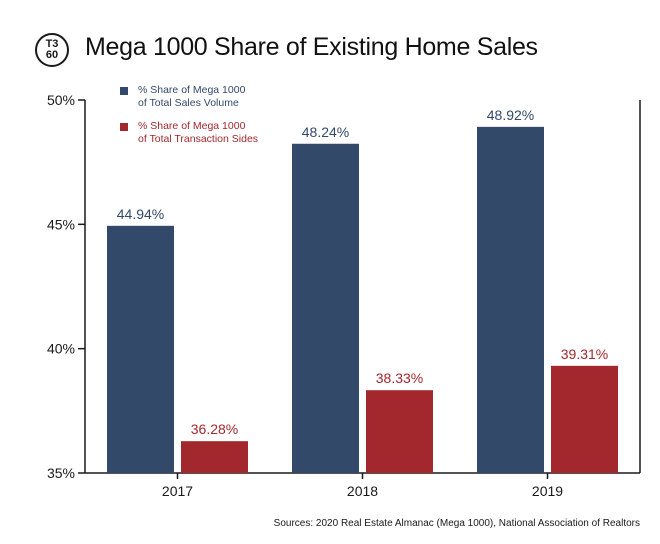 The image size is (660, 544). What do you see at coordinates (61, 100) in the screenshot?
I see `y-tick-label: 50%` at bounding box center [61, 100].